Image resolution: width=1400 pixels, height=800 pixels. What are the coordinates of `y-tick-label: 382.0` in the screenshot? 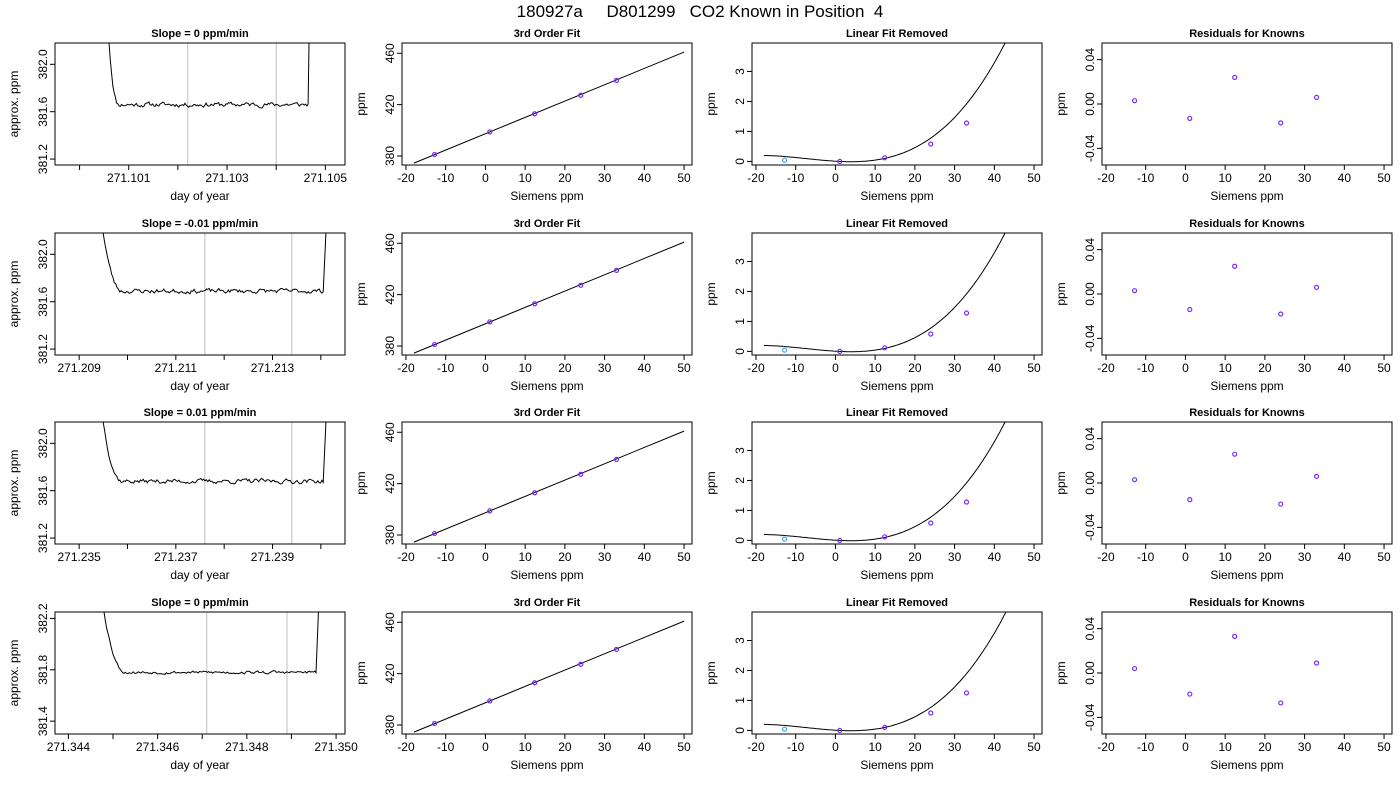 It's located at (43, 443).